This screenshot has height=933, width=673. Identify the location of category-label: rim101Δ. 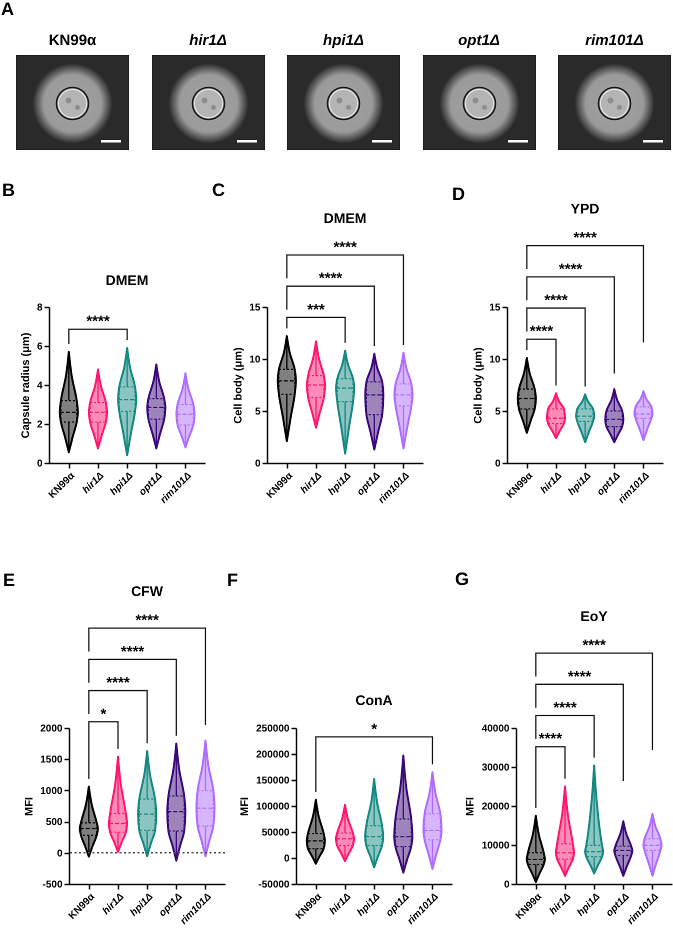
(614, 40).